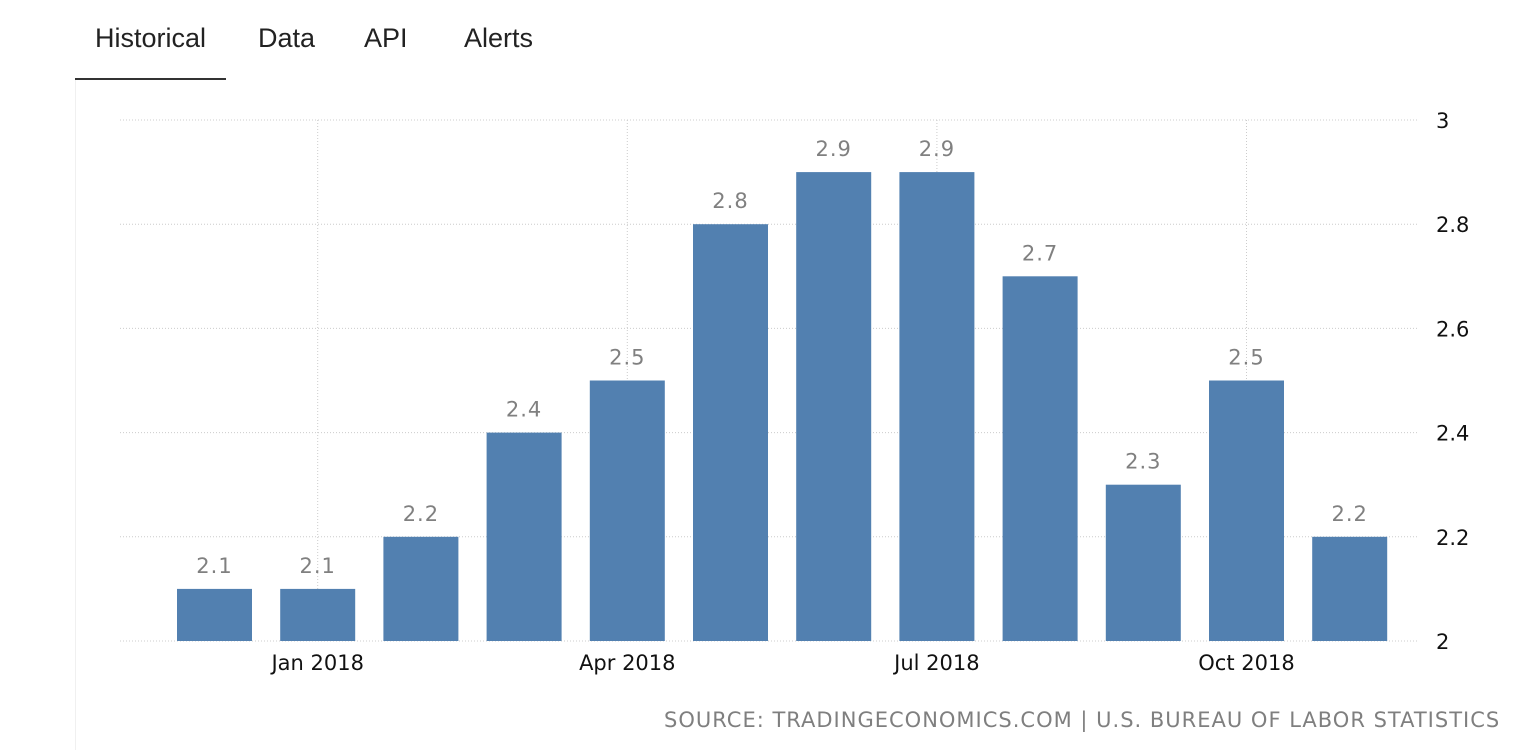  Describe the element at coordinates (316, 663) in the screenshot. I see `x-tick-label: Jan 2018` at that location.